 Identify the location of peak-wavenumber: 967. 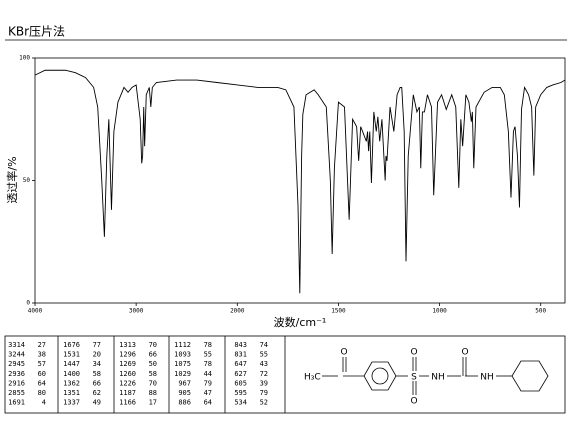
(184, 383).